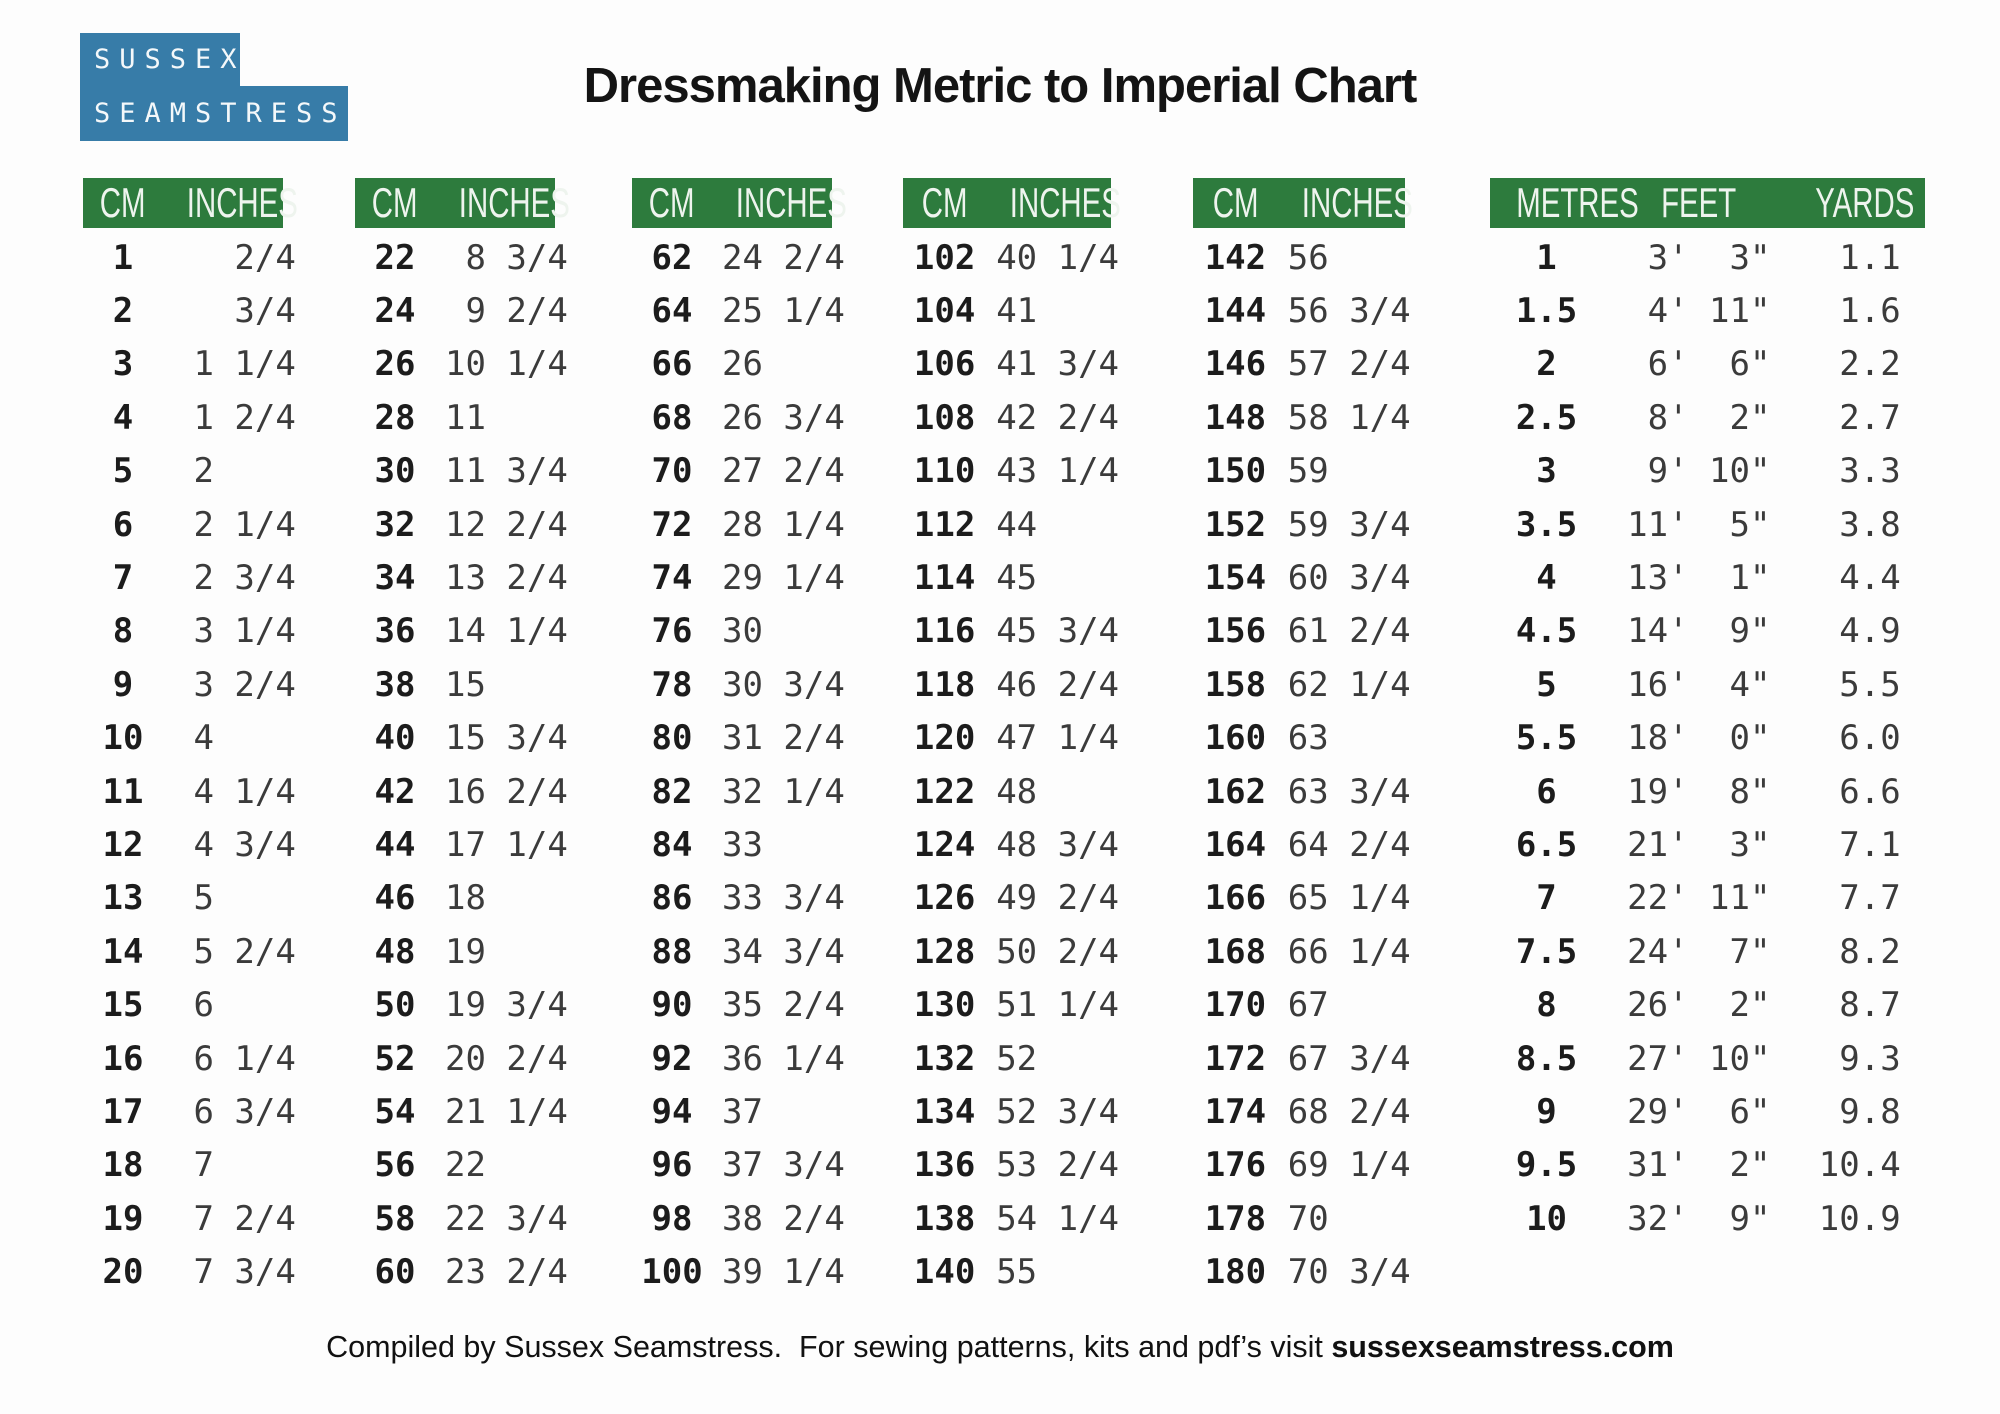 Image resolution: width=2000 pixels, height=1414 pixels. Describe the element at coordinates (1235, 1005) in the screenshot. I see `table-cell: 170` at that location.